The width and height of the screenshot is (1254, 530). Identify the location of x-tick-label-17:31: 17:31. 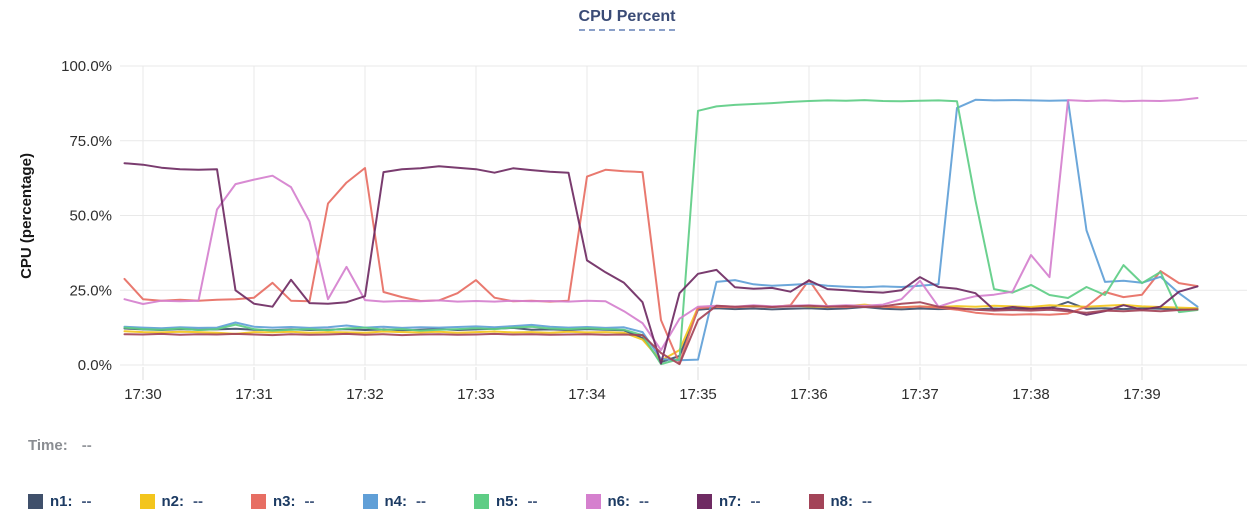
(254, 394).